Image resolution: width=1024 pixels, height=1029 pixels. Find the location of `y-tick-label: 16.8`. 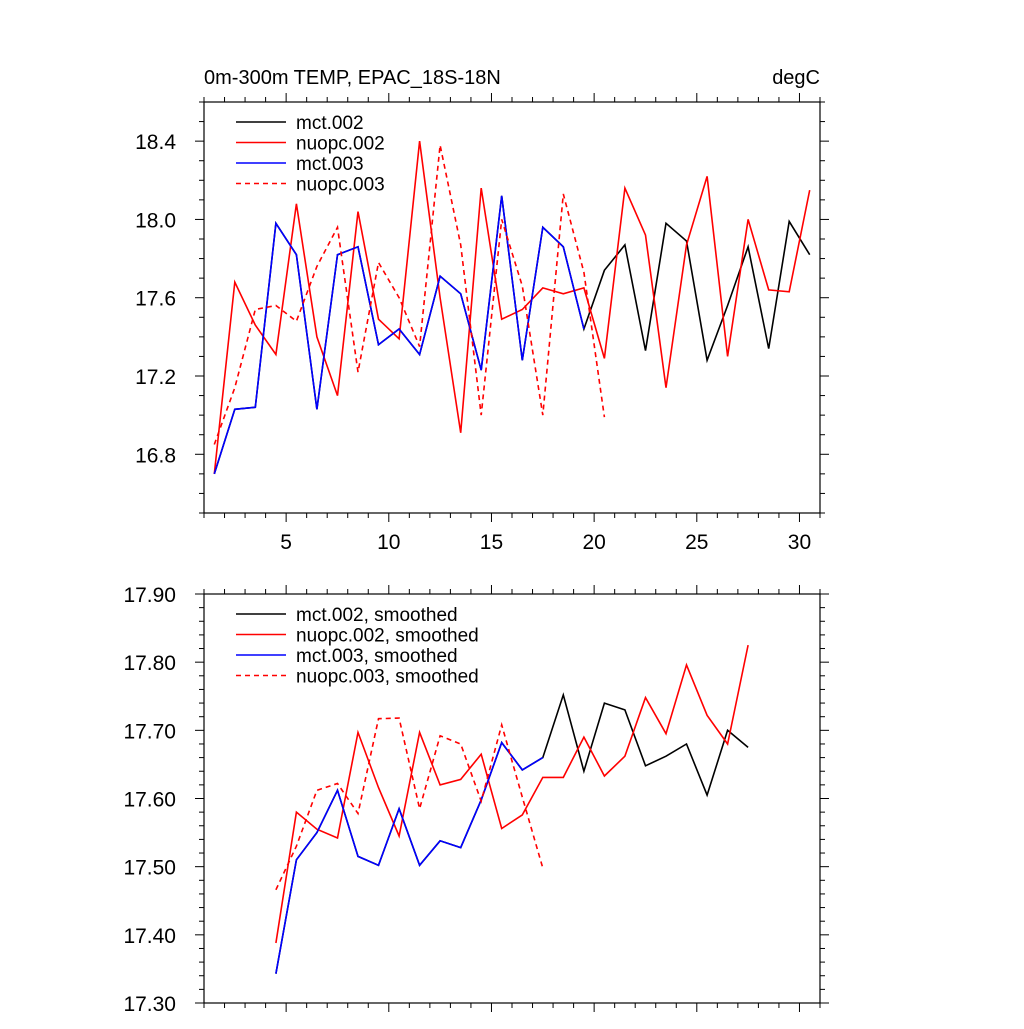

y-tick-label: 16.8 is located at coordinates (155, 455).